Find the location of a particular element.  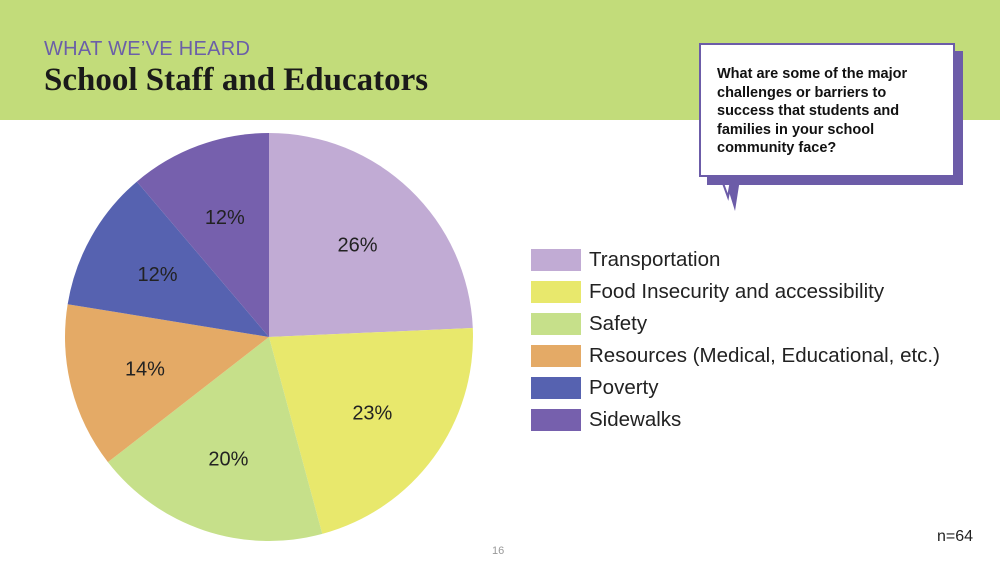

legend-label: Transportation is located at coordinates (655, 259).